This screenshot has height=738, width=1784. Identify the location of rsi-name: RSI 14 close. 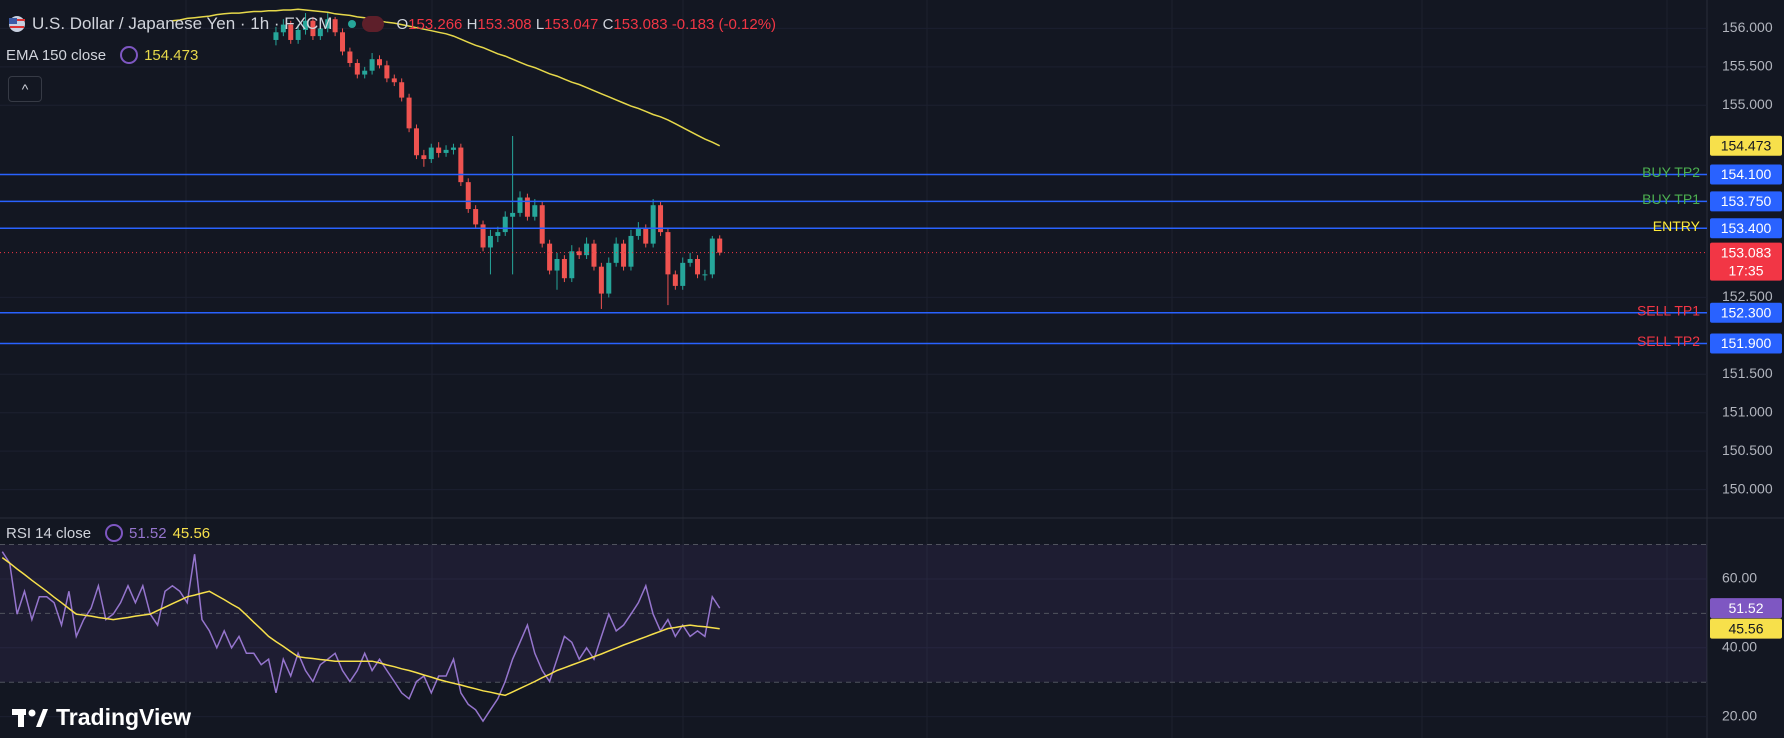
(49, 533).